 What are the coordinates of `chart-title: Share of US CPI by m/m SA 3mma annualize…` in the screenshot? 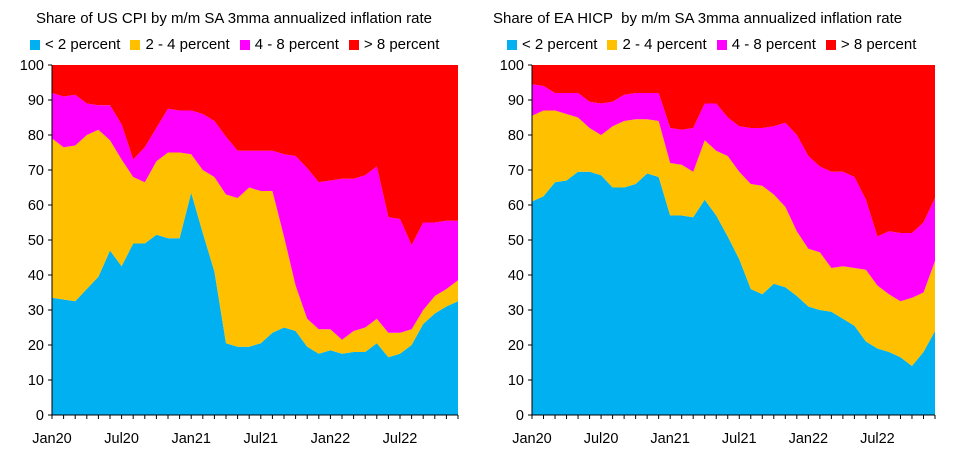 It's located at (234, 18).